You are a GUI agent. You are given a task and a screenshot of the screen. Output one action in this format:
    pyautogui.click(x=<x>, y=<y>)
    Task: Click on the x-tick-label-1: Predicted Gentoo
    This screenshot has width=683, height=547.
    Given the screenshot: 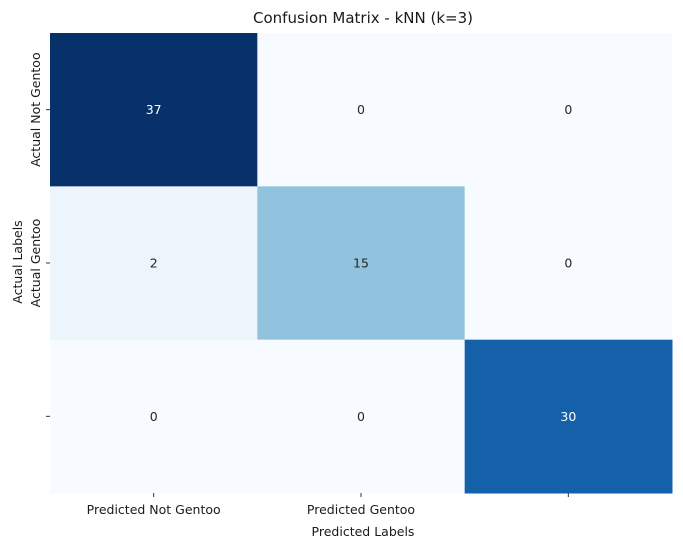 What is the action you would take?
    pyautogui.click(x=361, y=509)
    